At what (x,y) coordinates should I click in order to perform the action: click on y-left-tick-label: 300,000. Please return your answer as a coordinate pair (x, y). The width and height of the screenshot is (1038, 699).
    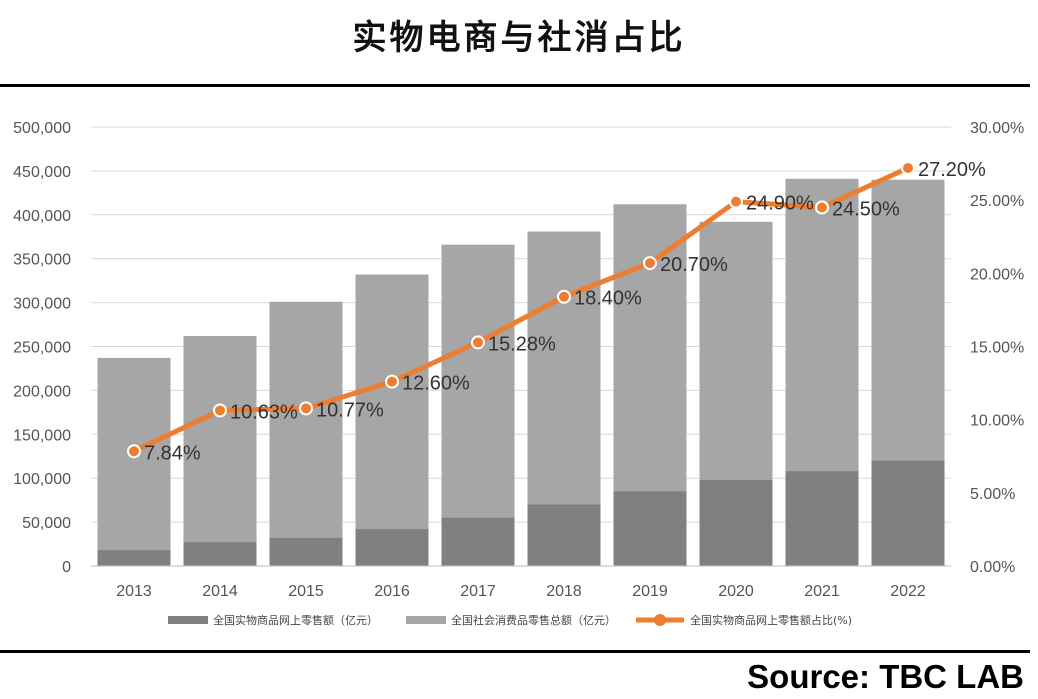
    Looking at the image, I should click on (42, 304).